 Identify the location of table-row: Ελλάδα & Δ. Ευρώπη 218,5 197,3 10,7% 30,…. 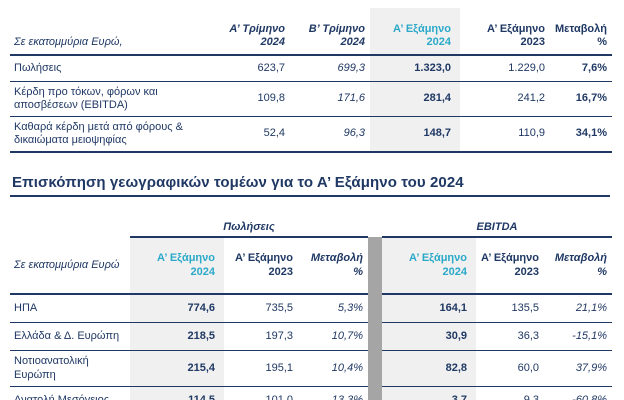
(311, 336).